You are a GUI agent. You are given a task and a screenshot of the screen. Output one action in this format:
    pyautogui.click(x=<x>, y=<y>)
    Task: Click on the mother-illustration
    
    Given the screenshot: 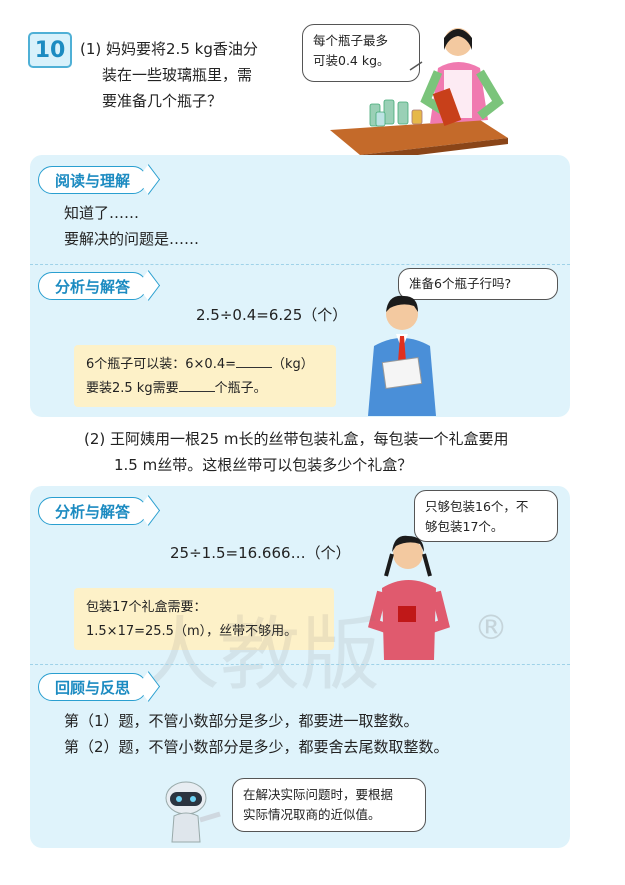 What is the action you would take?
    pyautogui.click(x=419, y=95)
    